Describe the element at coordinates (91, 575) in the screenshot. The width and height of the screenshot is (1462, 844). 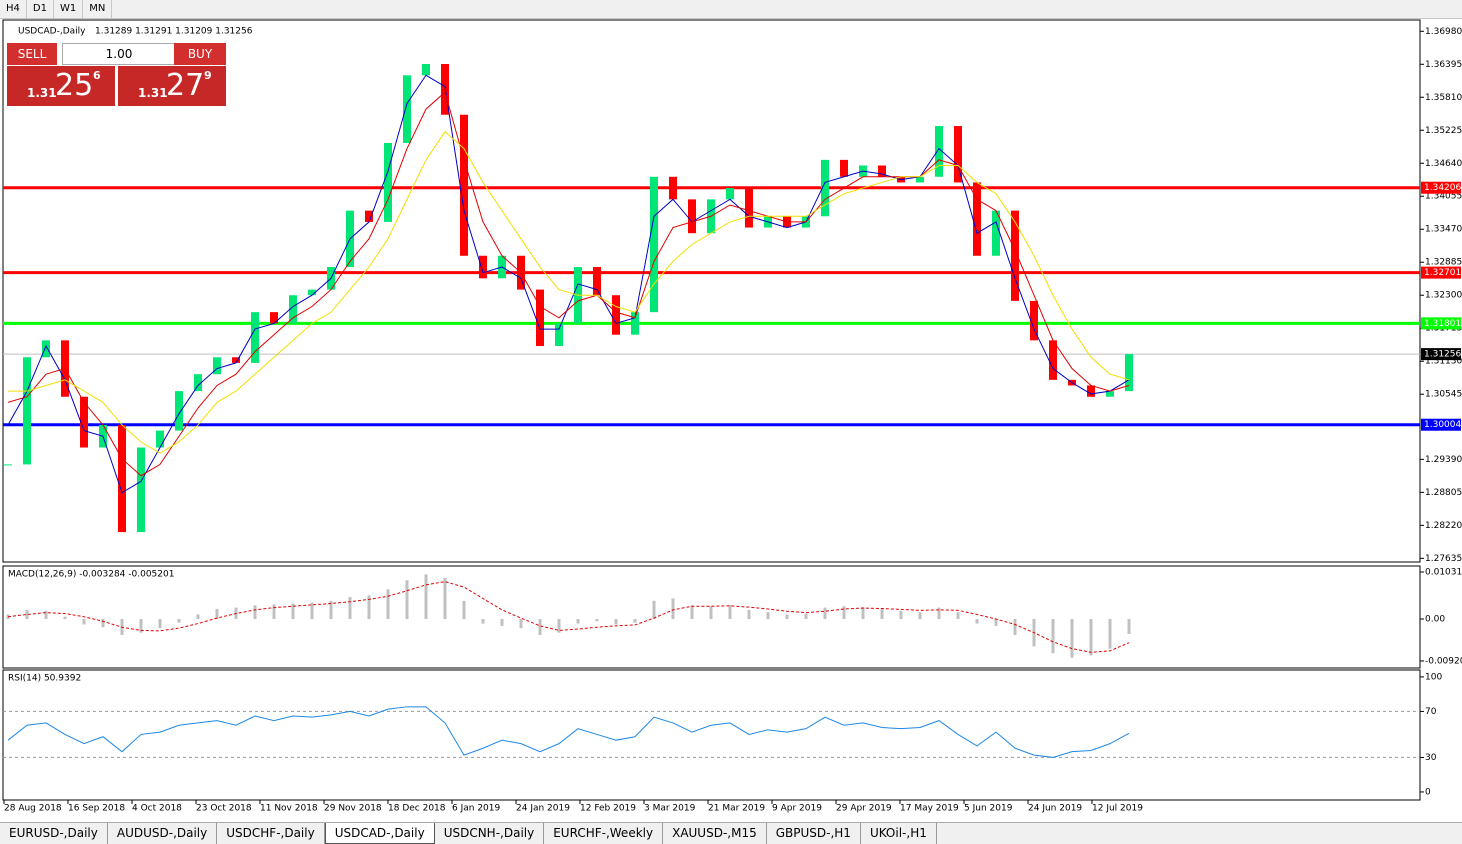
I see `indicator-title: MACD(12,26,9) -0.003284 -0.005201` at that location.